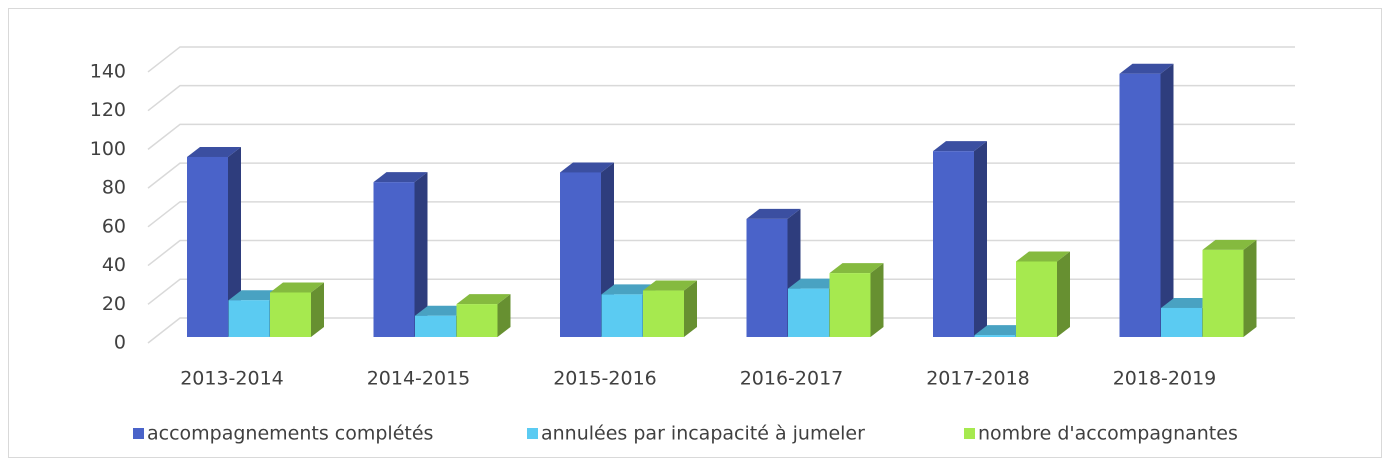 This screenshot has width=1390, height=468. I want to click on y-tick-label: 100, so click(108, 149).